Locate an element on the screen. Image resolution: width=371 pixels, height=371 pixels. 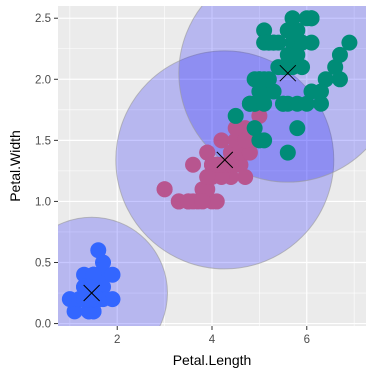
x-axis: 2 4 6 is located at coordinates (212, 336).